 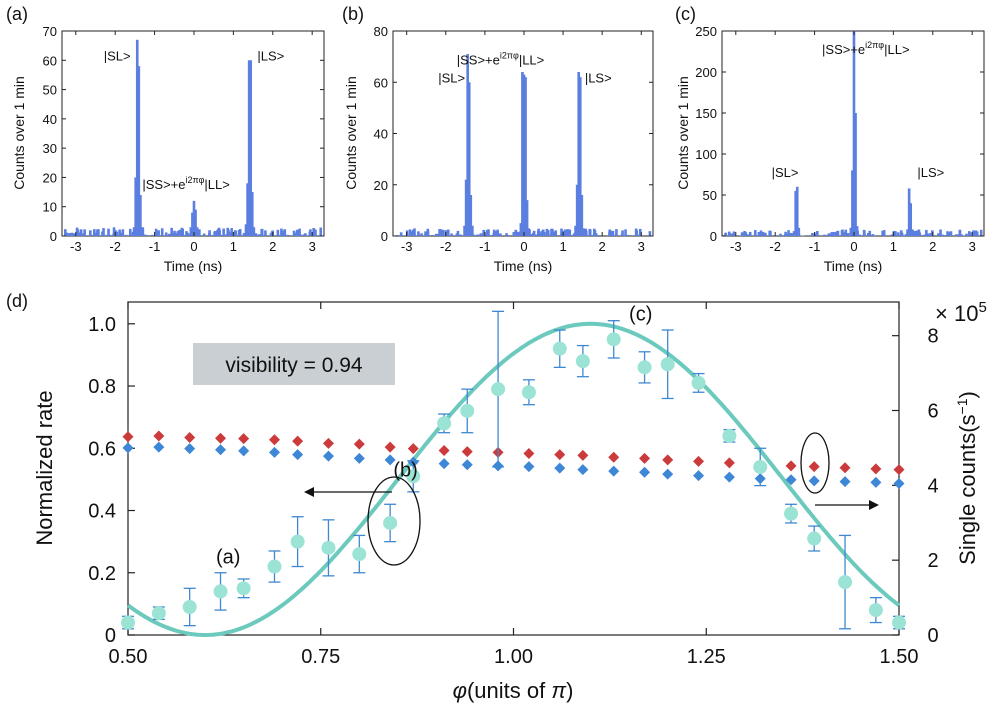 I want to click on panel-b-ticks: -3 -2 -1 0 1 2 3 0 20 40 60 80, so click(x=513, y=139).